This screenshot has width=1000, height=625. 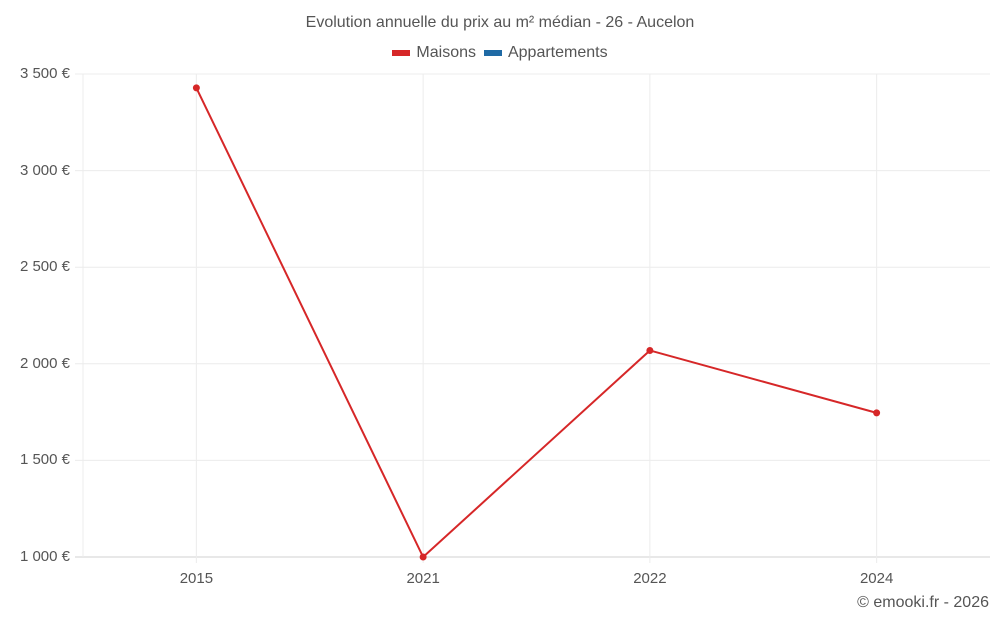 I want to click on legend-item-maisons: Maisons, so click(x=434, y=53).